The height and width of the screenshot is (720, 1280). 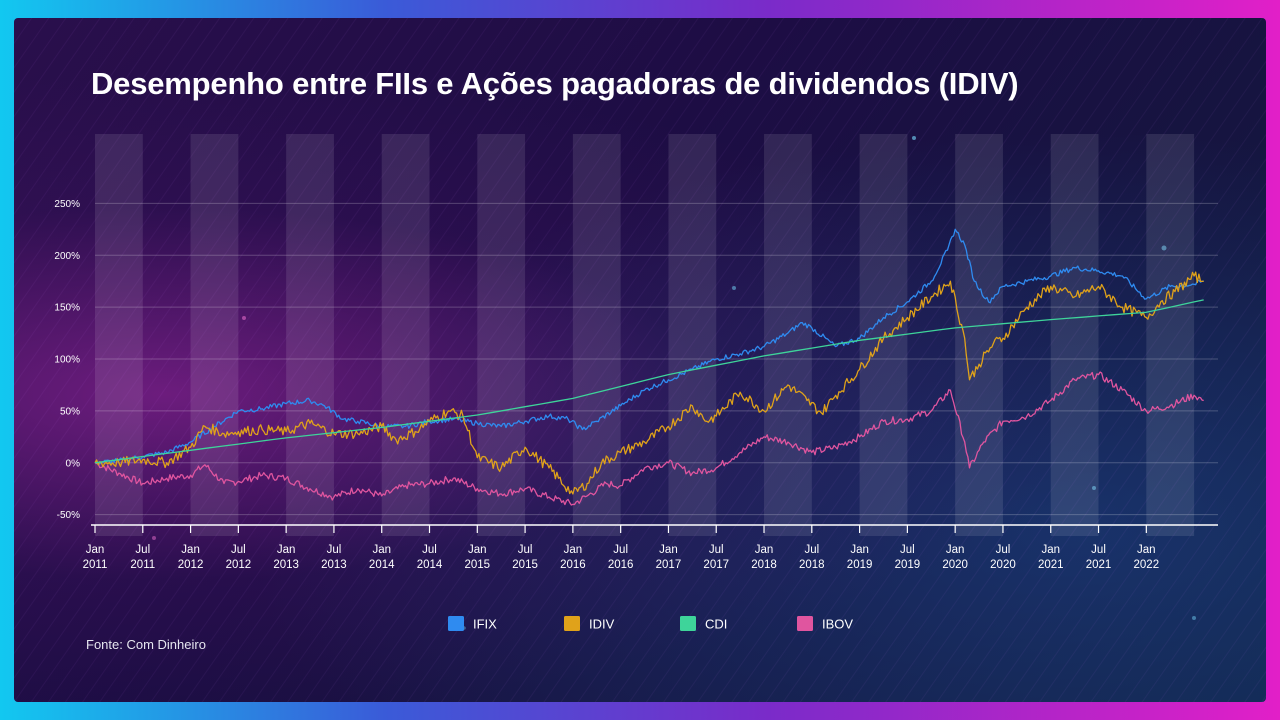 I want to click on y-tick-label: 150%, so click(x=67, y=308).